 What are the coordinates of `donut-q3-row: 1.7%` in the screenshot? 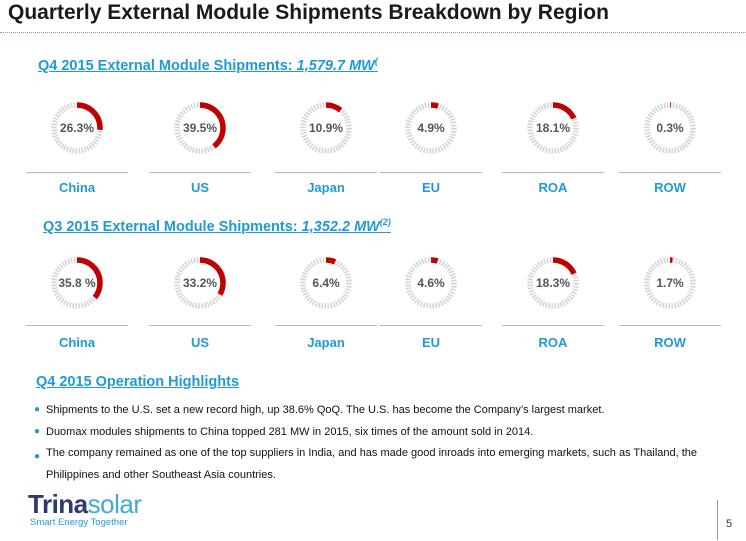 It's located at (670, 283).